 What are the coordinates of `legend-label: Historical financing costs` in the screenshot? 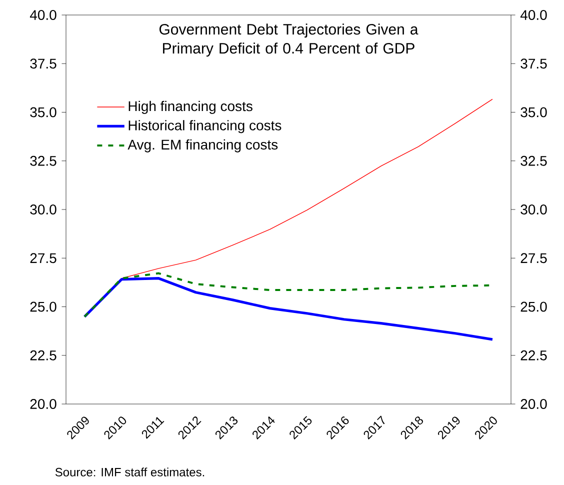 It's located at (205, 127).